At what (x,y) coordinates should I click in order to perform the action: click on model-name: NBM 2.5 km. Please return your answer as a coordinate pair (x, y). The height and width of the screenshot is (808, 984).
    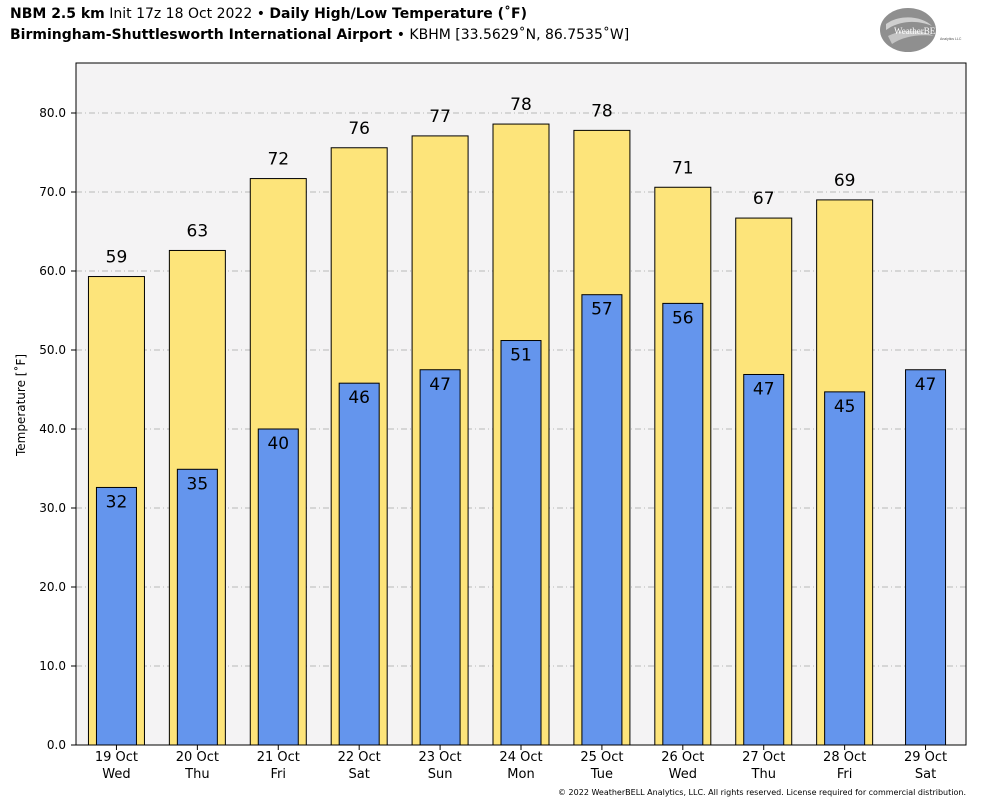
    Looking at the image, I should click on (57, 14).